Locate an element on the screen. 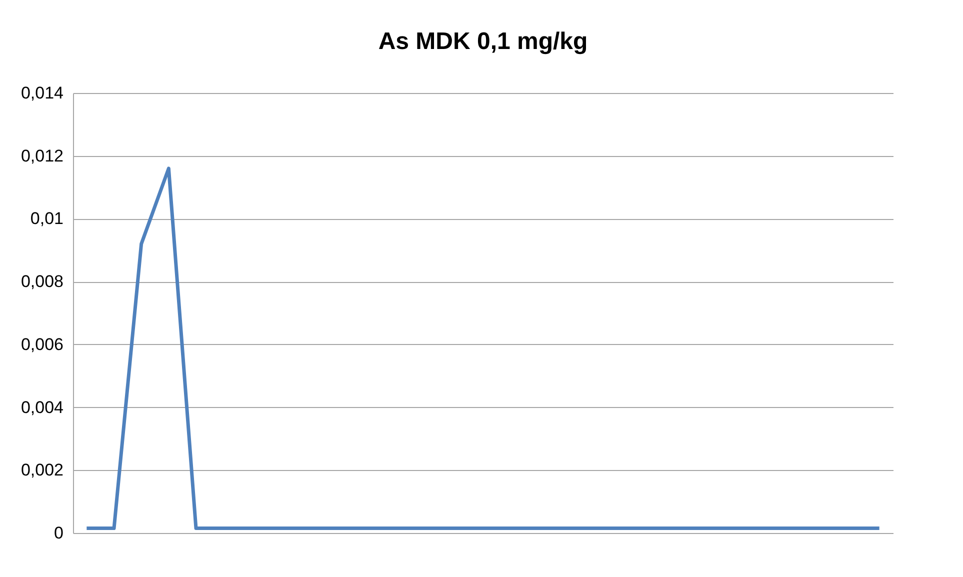  y-tick-label: 0,004 is located at coordinates (42, 407).